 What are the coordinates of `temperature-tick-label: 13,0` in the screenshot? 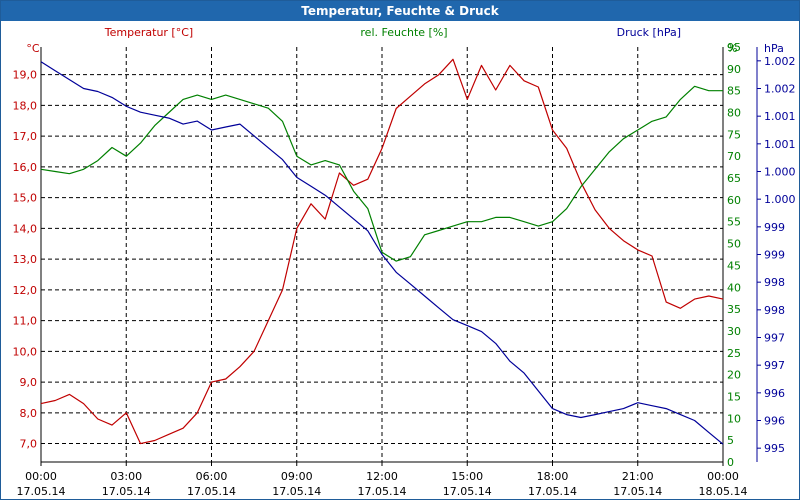 It's located at (25, 259).